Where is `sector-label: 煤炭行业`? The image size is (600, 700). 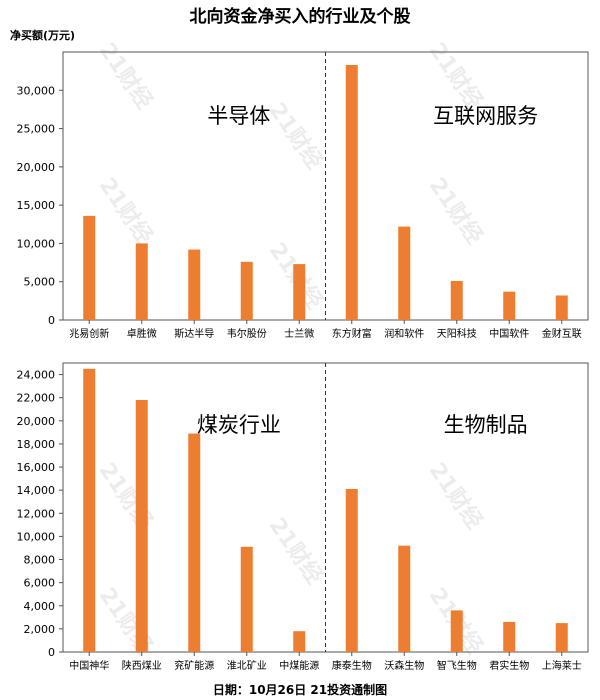 sector-label: 煤炭行业 is located at coordinates (239, 425).